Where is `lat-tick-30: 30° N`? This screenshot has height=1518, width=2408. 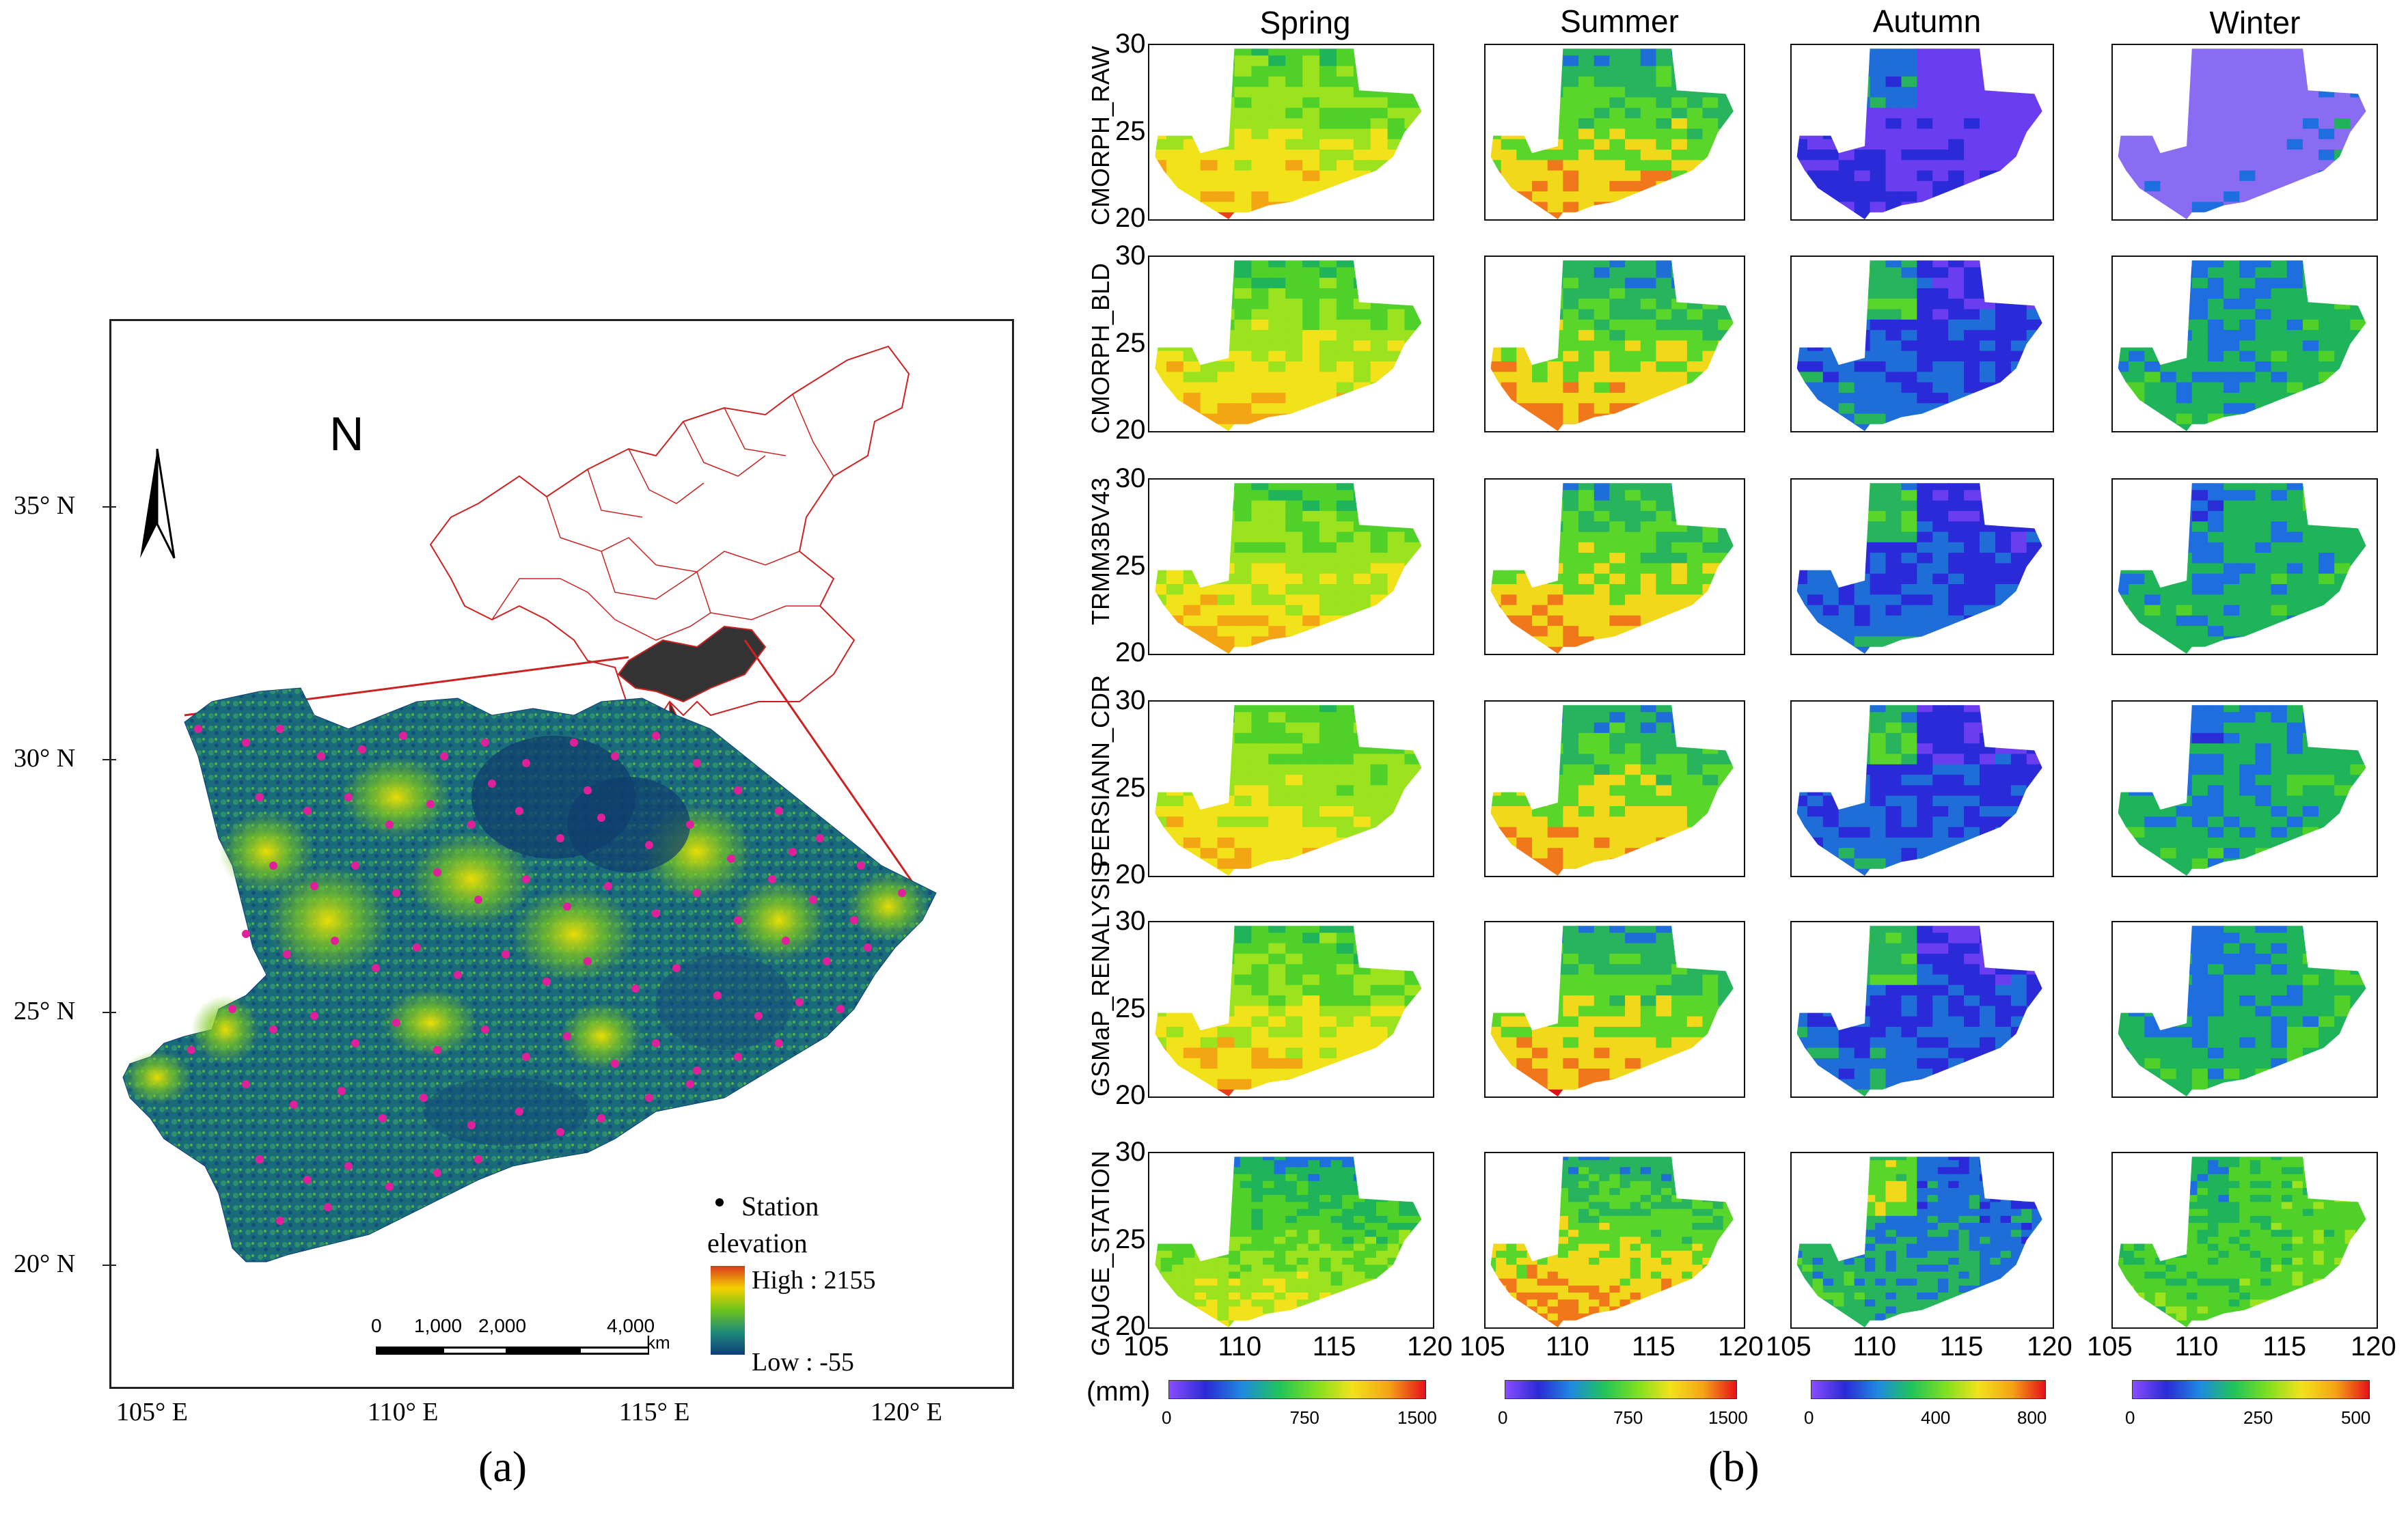 lat-tick-30: 30° N is located at coordinates (45, 759).